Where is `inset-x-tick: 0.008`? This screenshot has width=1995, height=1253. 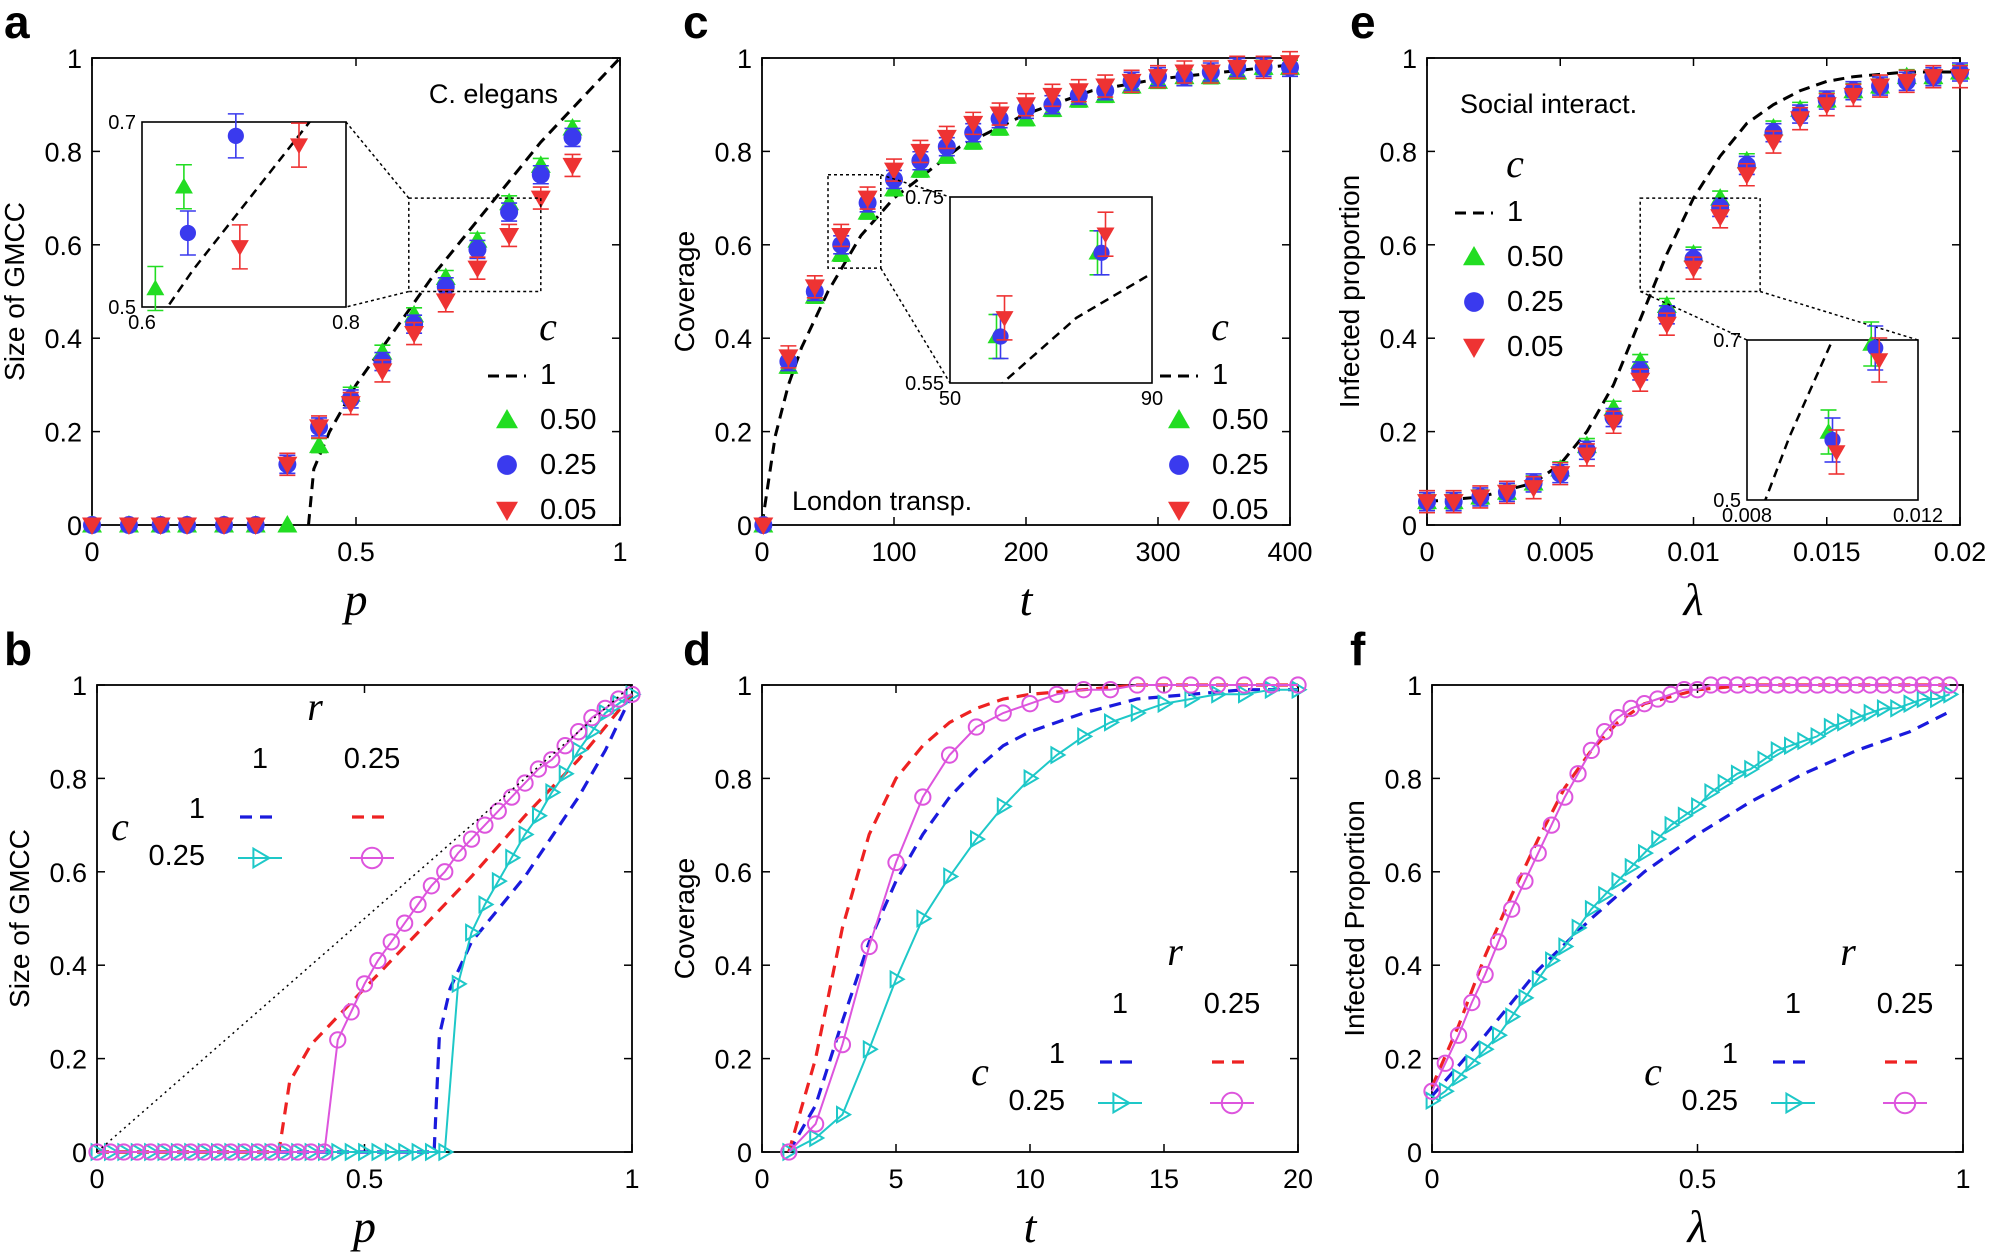 inset-x-tick: 0.008 is located at coordinates (1747, 516).